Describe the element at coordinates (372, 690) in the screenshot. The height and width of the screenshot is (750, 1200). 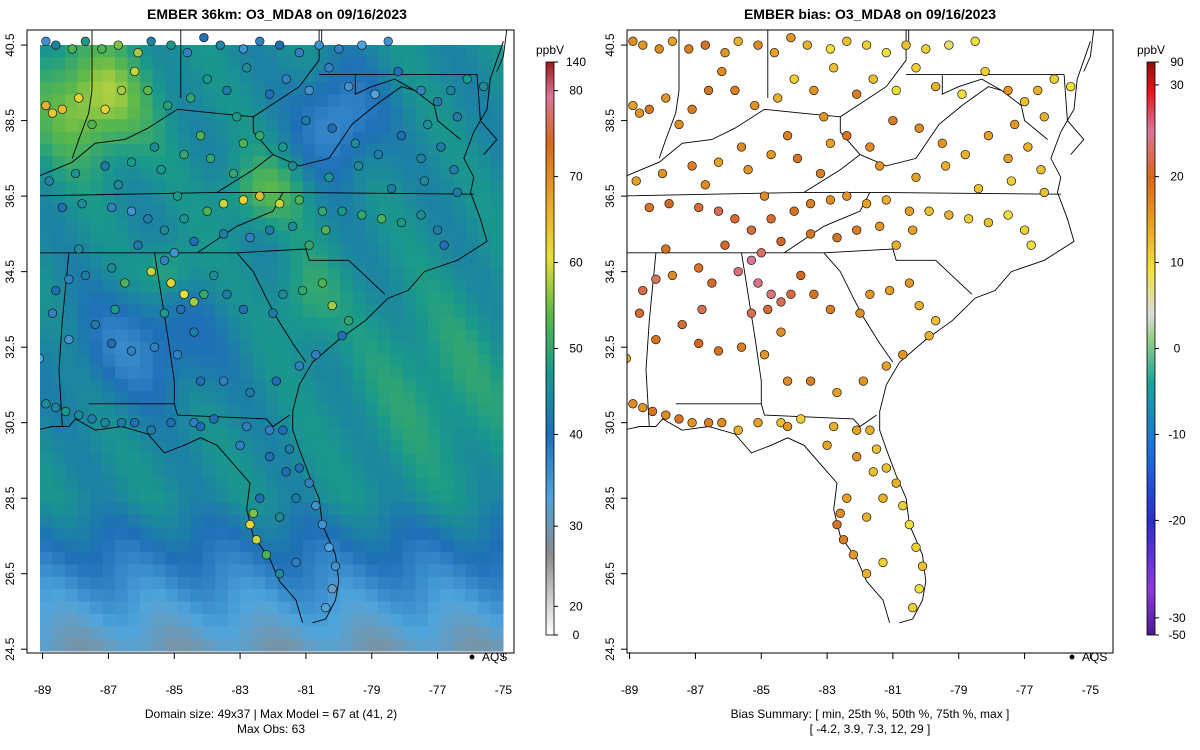
I see `lon-tick-label: -79` at that location.